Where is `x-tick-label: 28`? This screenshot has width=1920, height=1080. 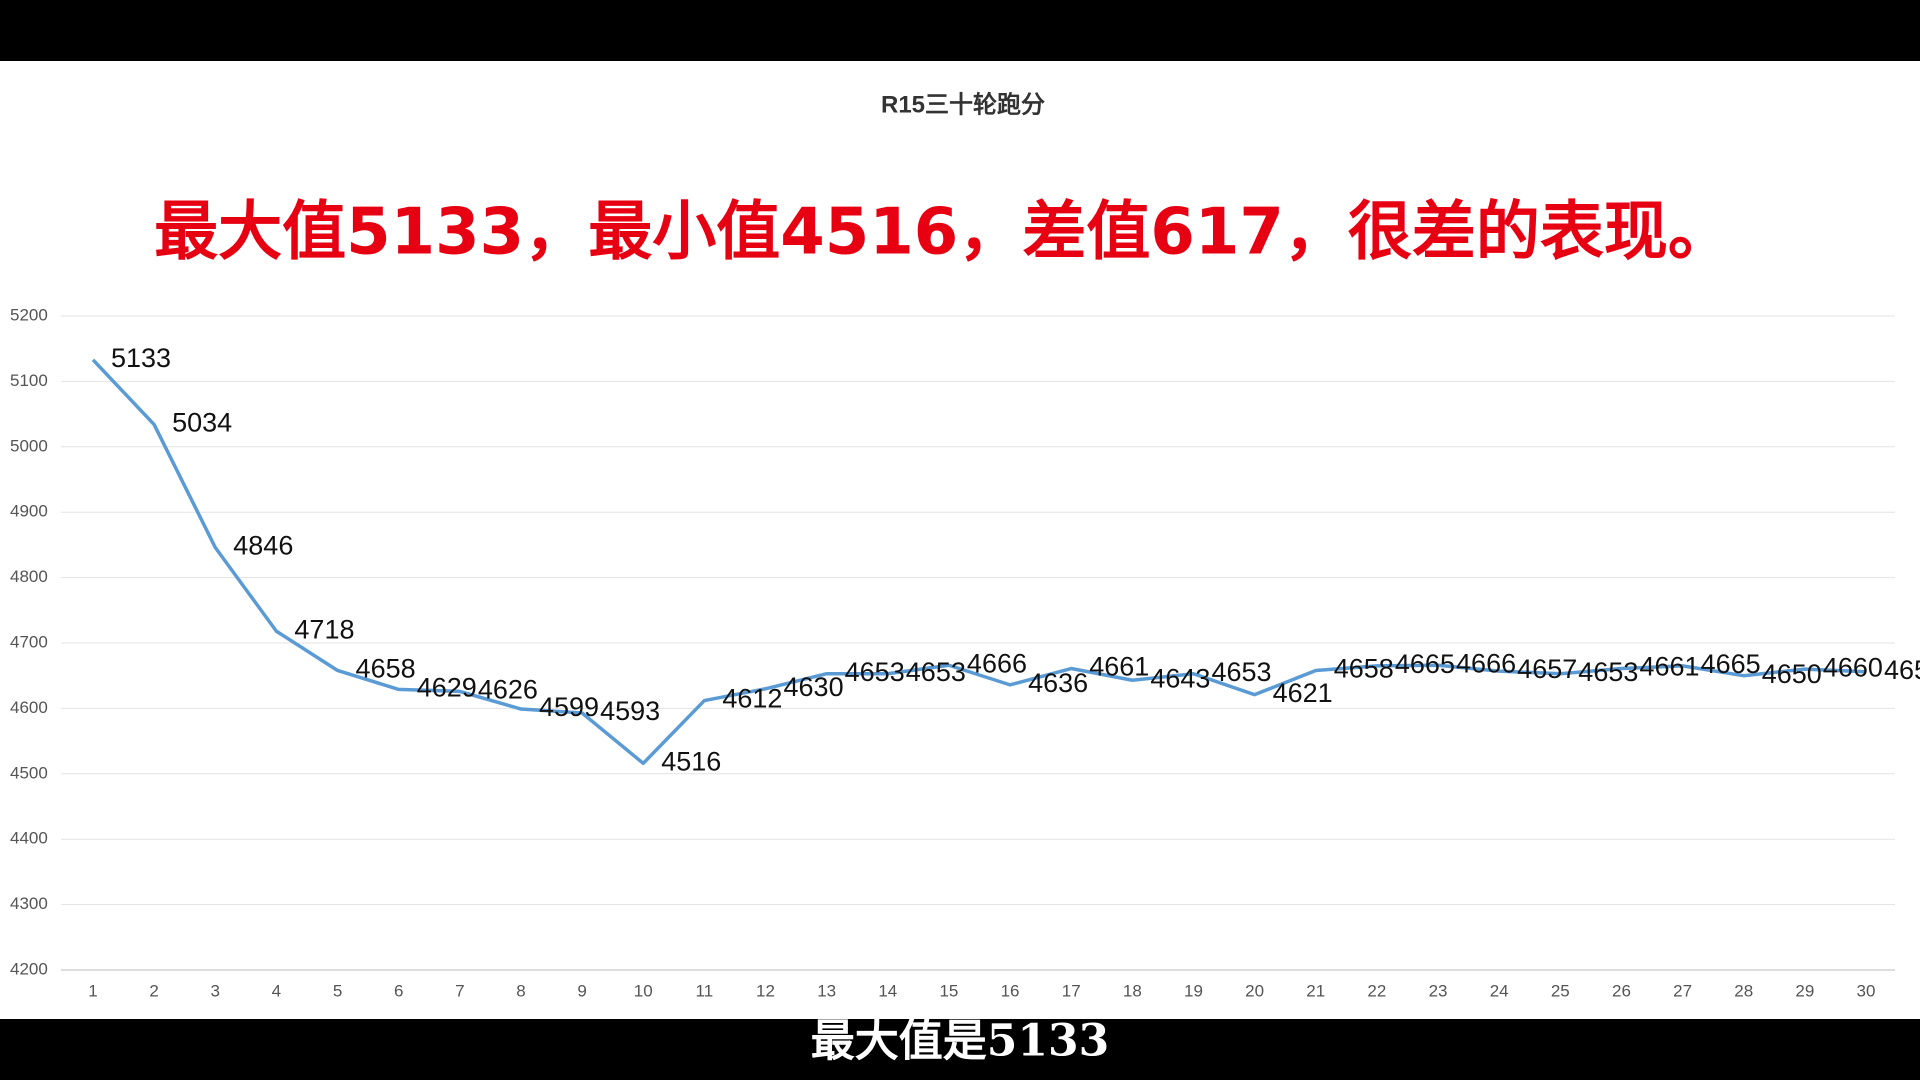
x-tick-label: 28 is located at coordinates (1743, 990).